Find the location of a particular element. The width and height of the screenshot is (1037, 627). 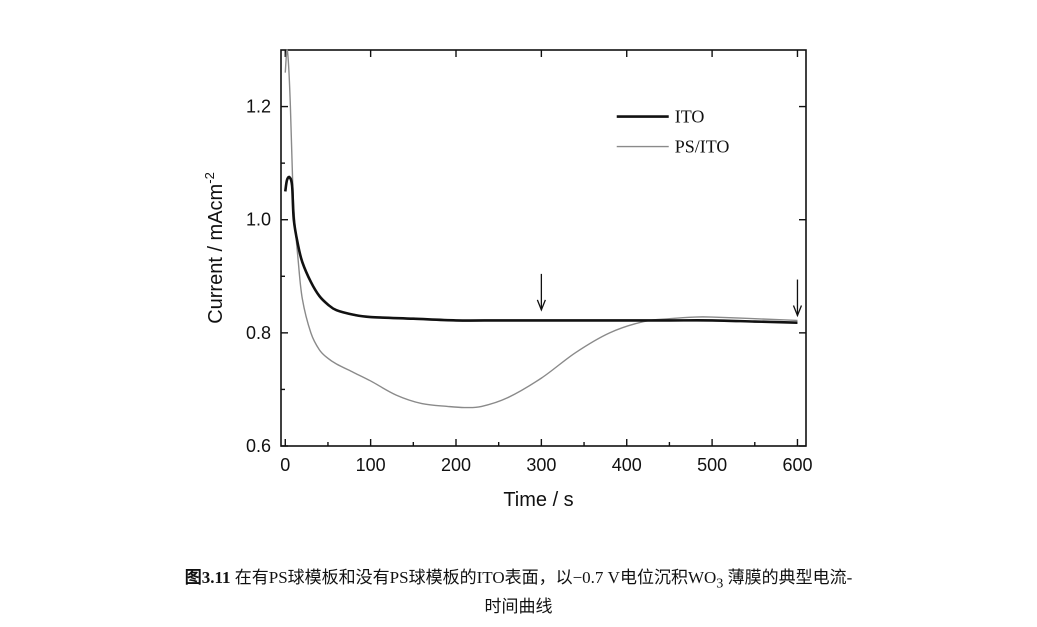

caption-subscript: 3 is located at coordinates (720, 583).